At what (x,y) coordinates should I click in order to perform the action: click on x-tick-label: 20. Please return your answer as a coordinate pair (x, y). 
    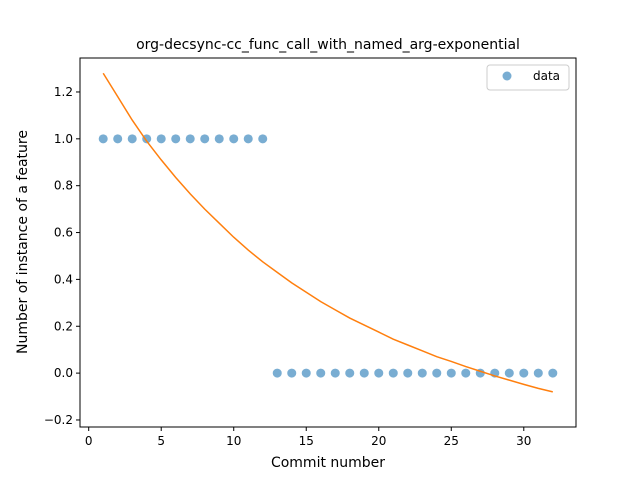
    Looking at the image, I should click on (378, 441).